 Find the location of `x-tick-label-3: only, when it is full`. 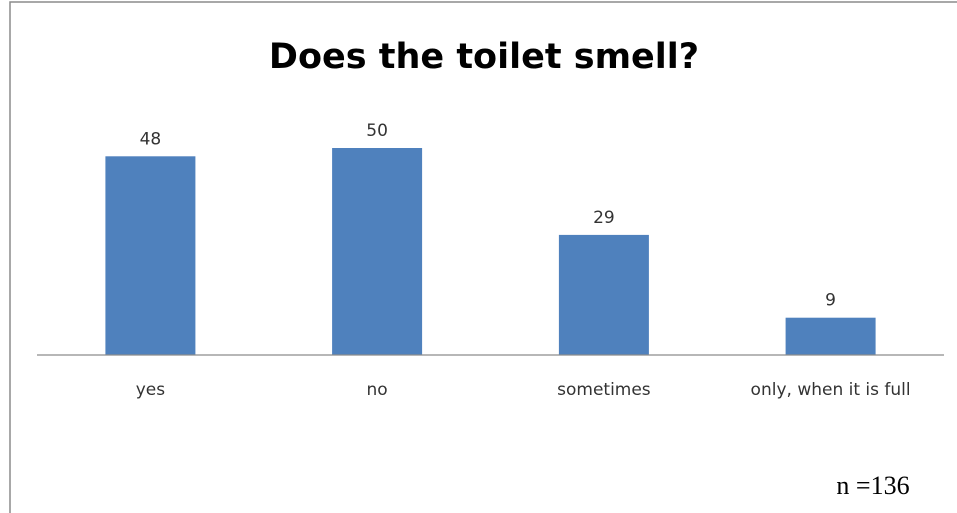

x-tick-label-3: only, when it is full is located at coordinates (831, 390).